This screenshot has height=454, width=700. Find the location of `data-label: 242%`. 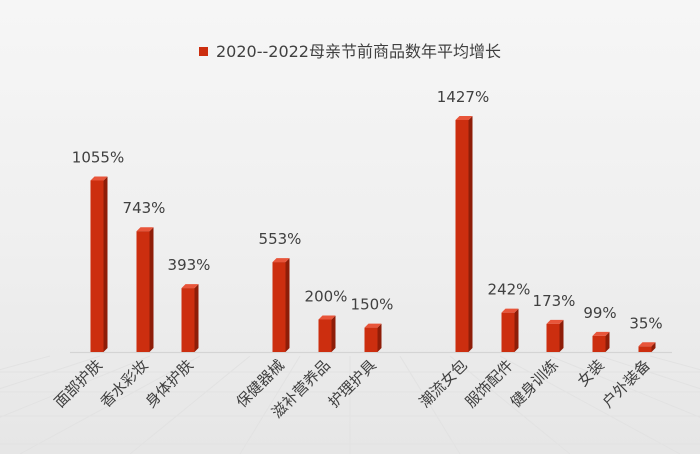

data-label: 242% is located at coordinates (509, 290).